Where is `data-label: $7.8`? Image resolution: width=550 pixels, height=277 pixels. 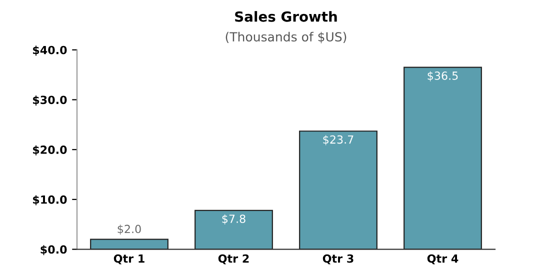
data-label: $7.8 is located at coordinates (234, 219).